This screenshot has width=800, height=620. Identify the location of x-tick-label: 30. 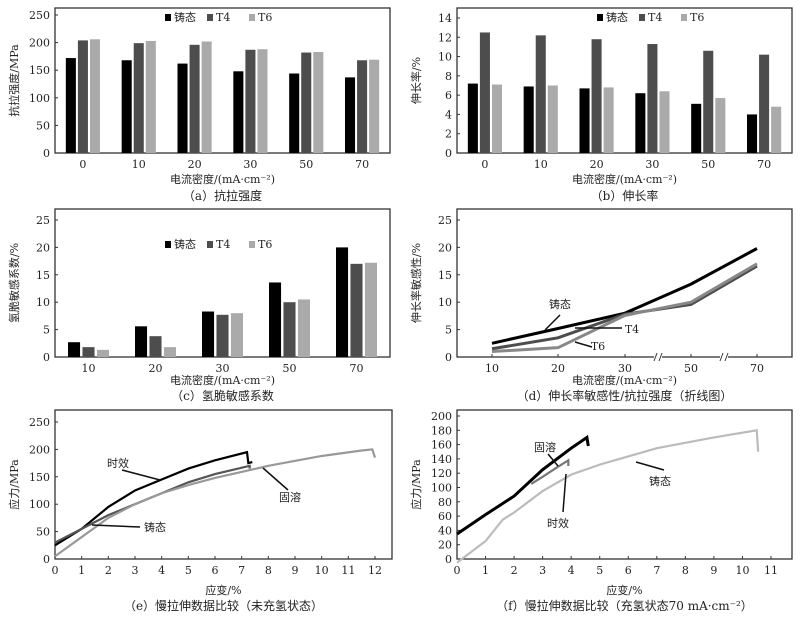
(625, 368).